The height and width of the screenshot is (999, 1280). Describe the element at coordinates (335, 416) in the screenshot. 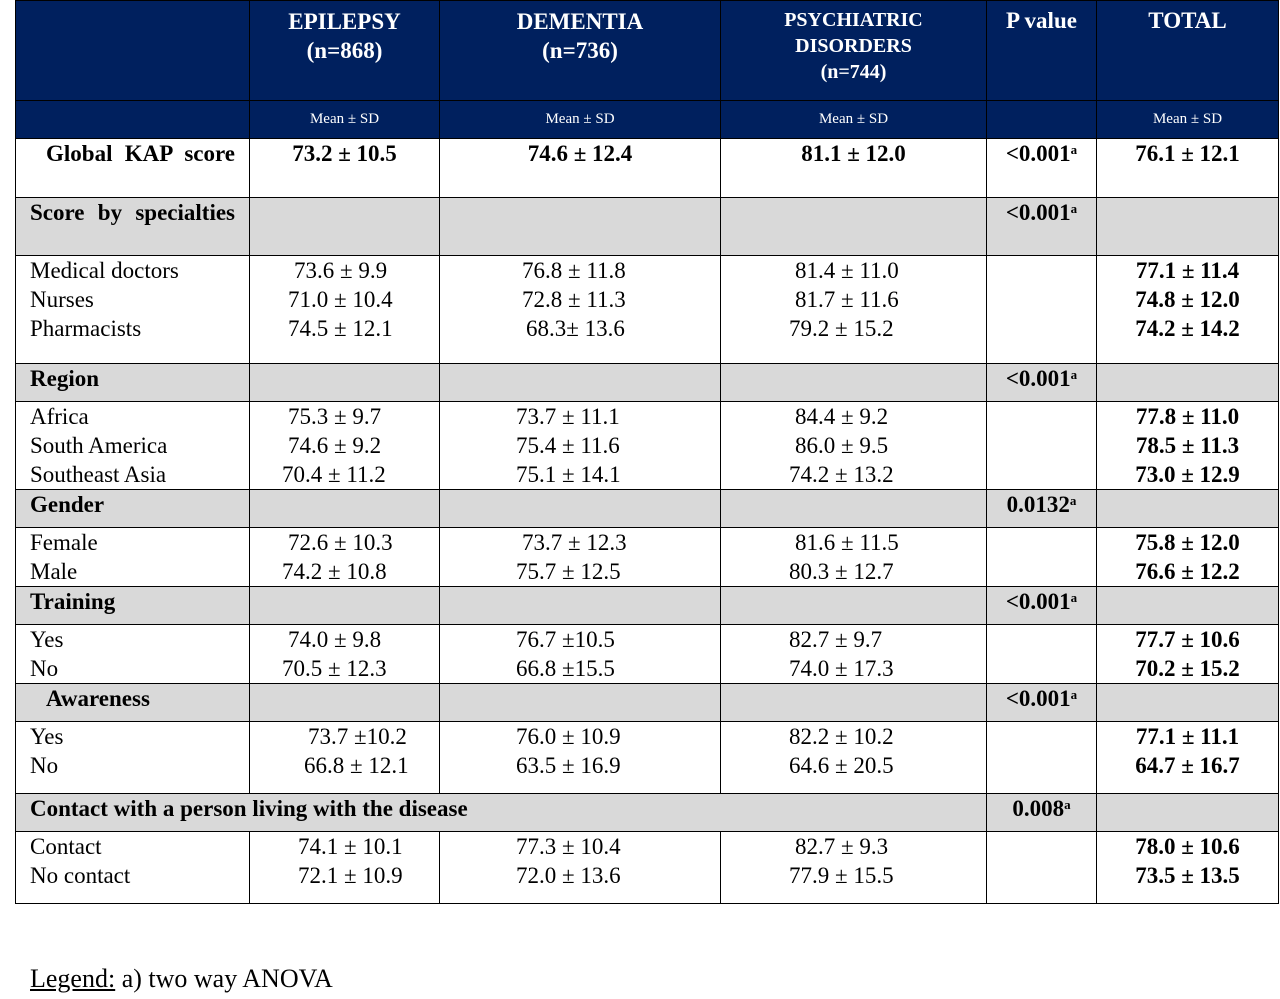

I see `value-cell: 75.3 ± 9.7` at that location.